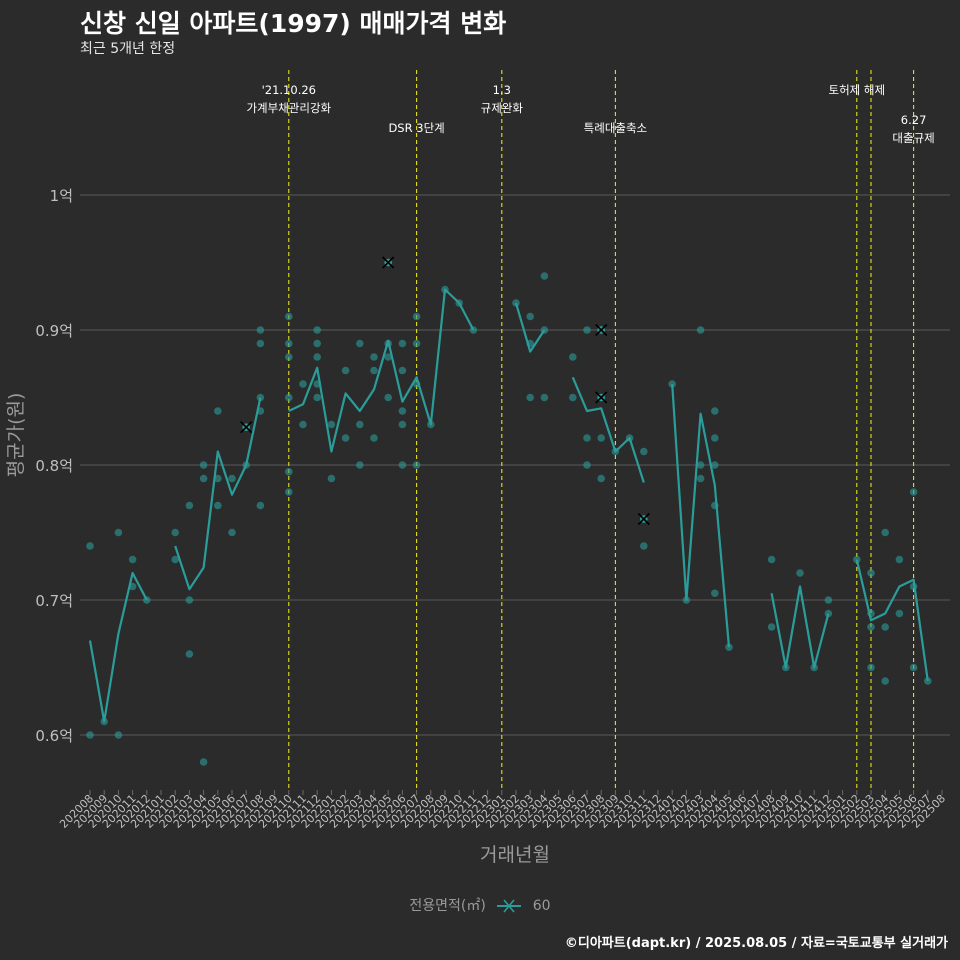  Describe the element at coordinates (515, 855) in the screenshot. I see `x-axis-label: 거래년월` at that location.